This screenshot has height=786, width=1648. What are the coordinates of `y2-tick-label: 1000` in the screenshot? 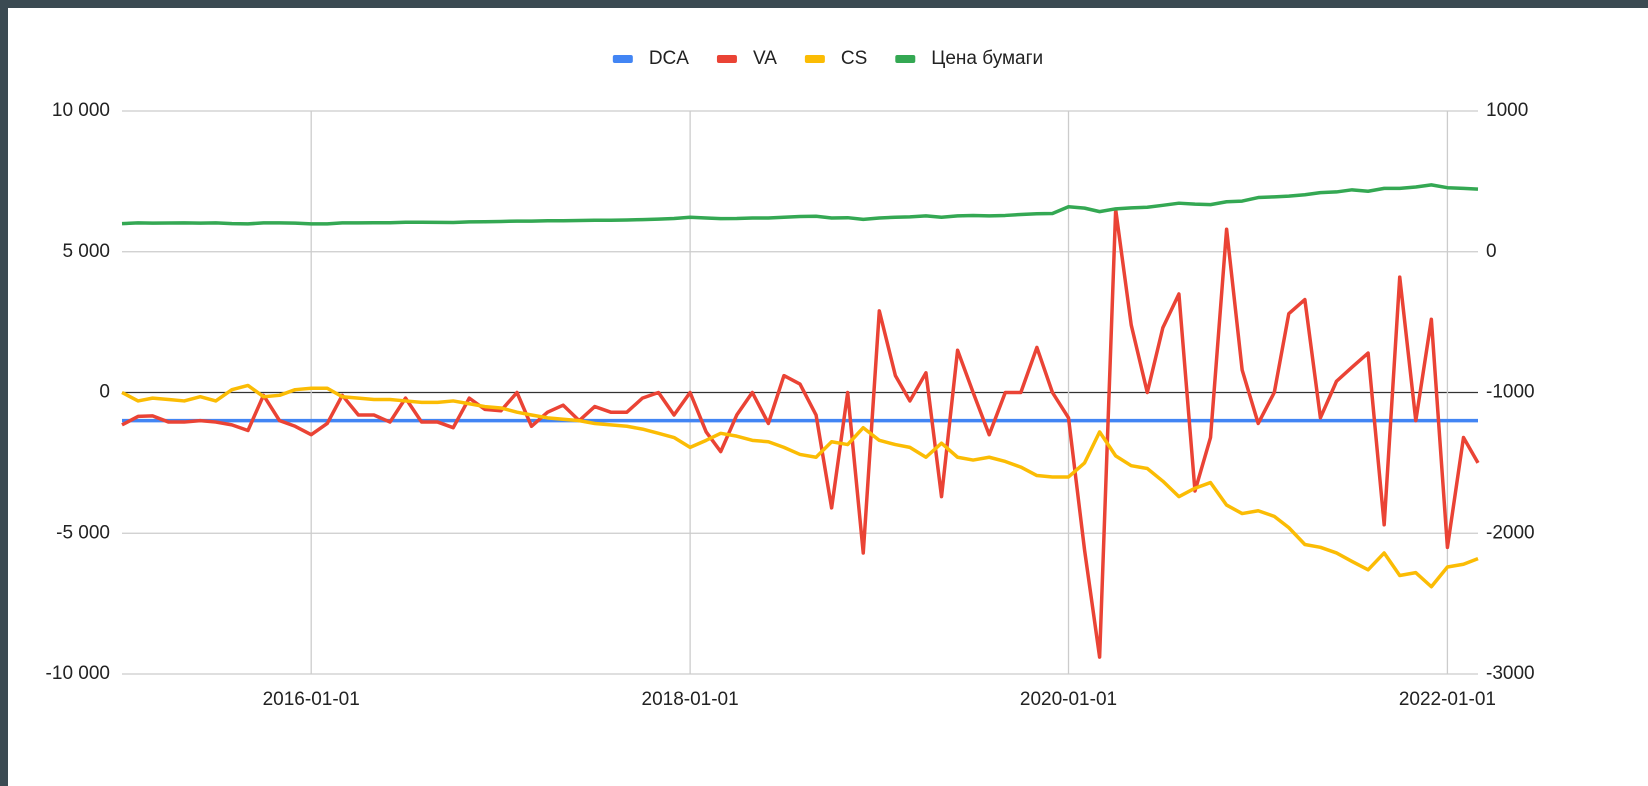 It's located at (1507, 110).